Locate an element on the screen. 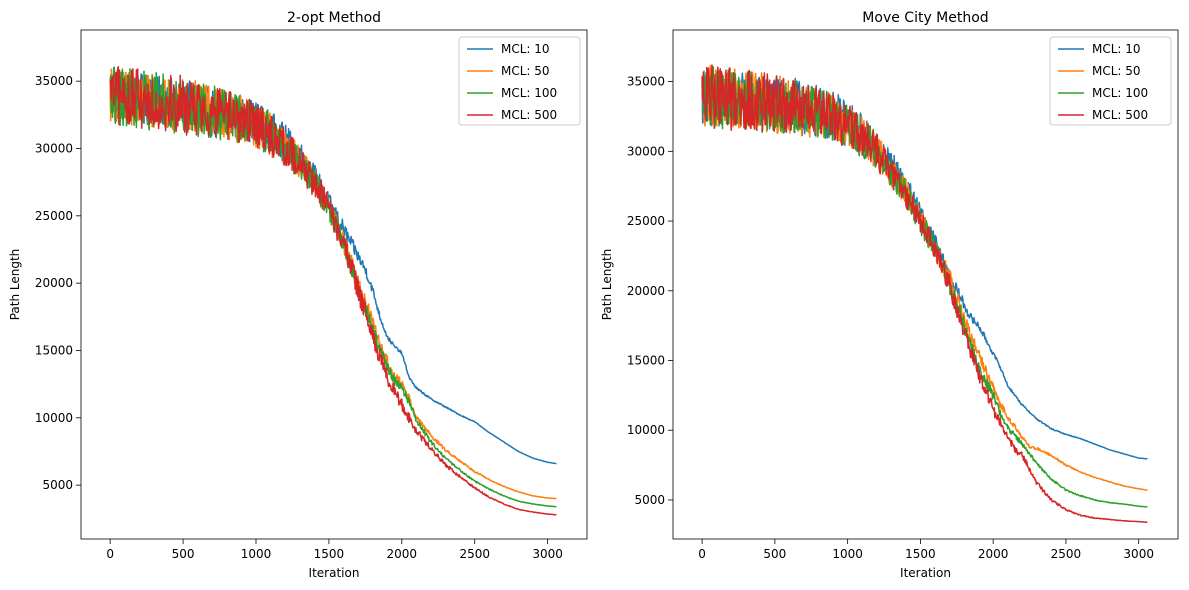 This screenshot has height=590, width=1189. chart-title: 2-opt Method is located at coordinates (334, 18).